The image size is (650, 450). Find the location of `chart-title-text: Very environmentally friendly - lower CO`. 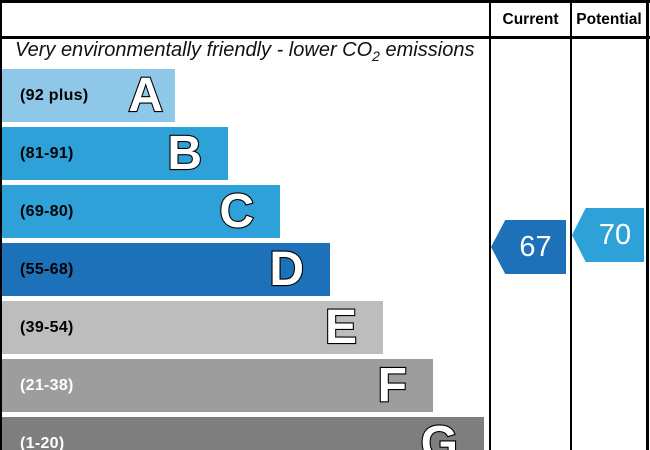

chart-title-text: Very environmentally friendly - lower CO is located at coordinates (194, 50).